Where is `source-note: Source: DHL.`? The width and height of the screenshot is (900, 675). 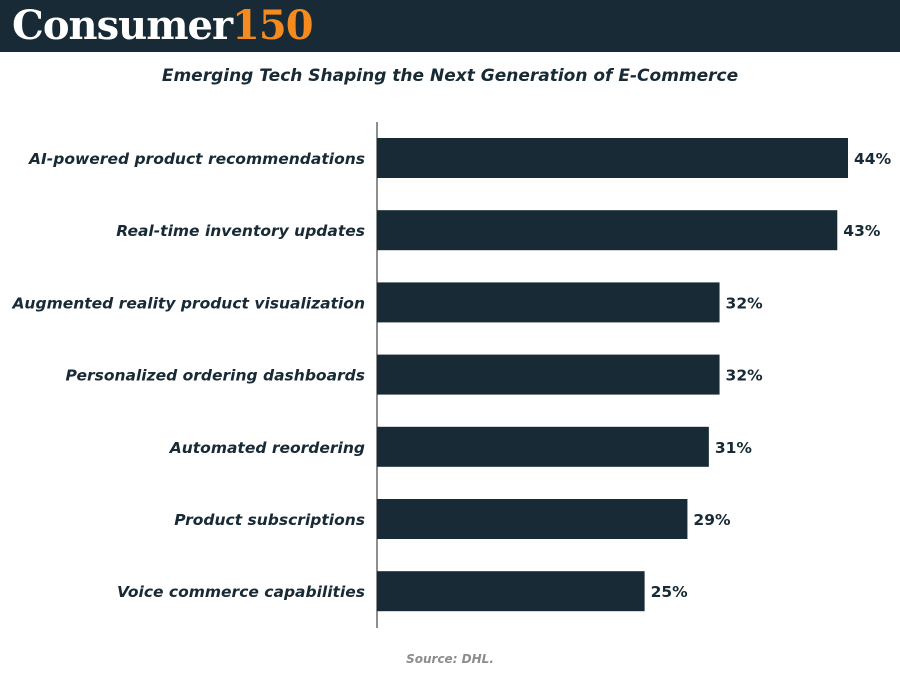
source-note: Source: DHL. is located at coordinates (450, 659).